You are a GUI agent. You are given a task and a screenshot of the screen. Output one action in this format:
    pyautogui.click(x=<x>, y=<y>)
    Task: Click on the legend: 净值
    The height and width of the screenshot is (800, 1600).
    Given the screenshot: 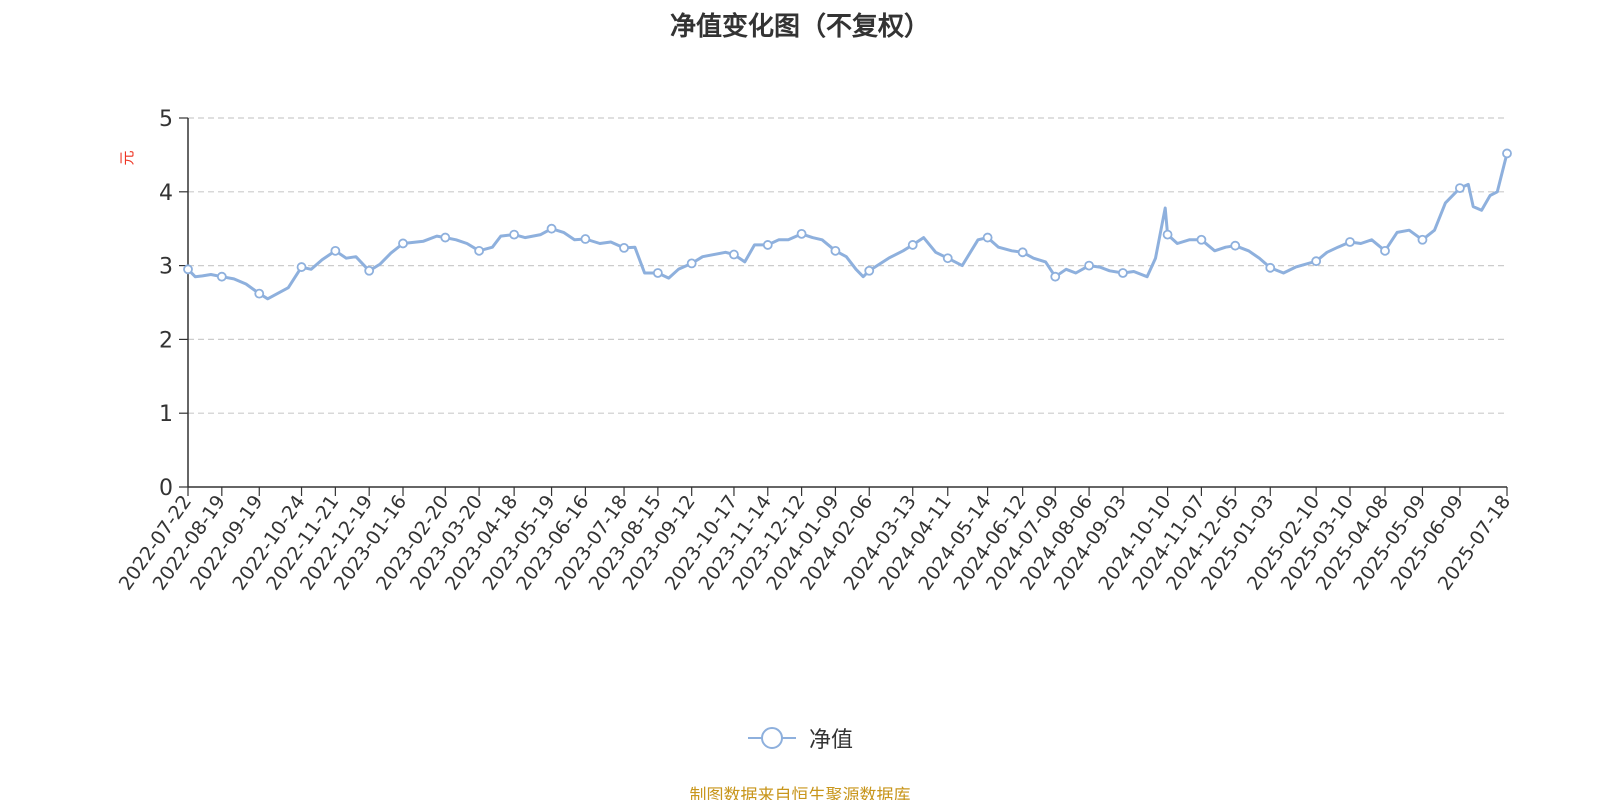 What is the action you would take?
    pyautogui.click(x=800, y=738)
    